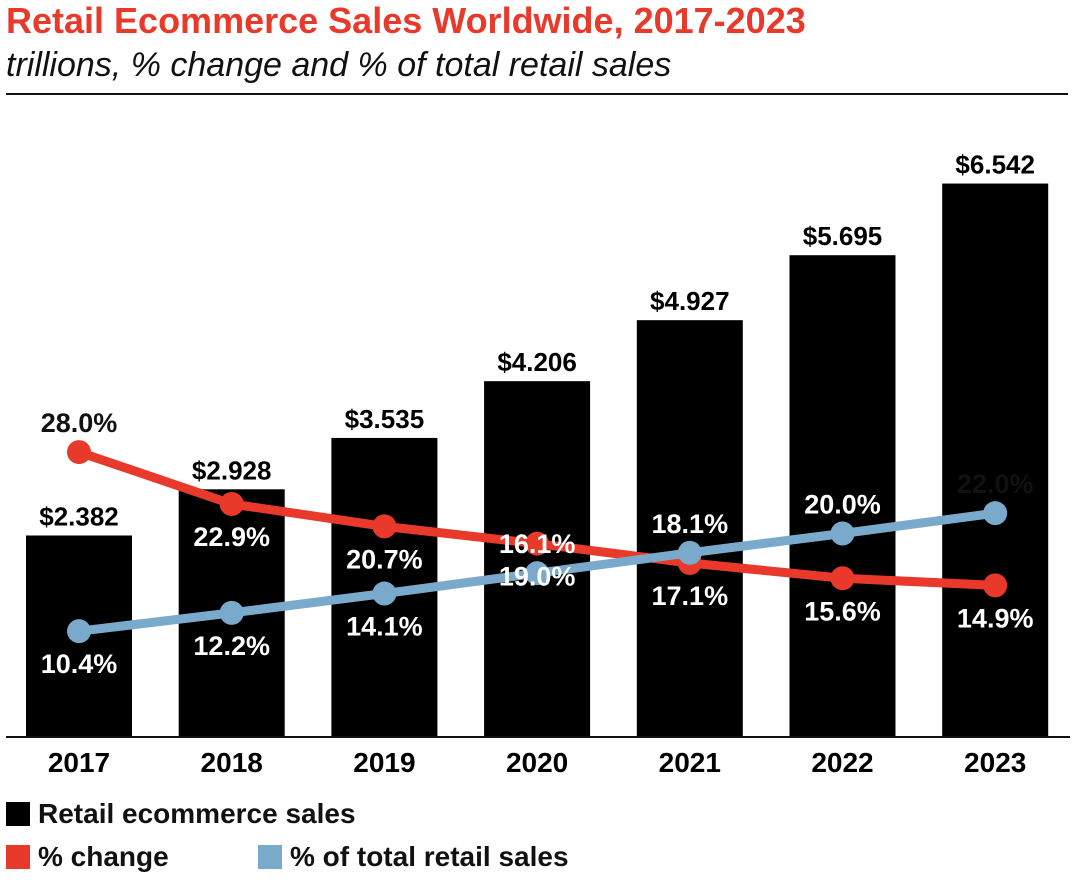 Image resolution: width=1080 pixels, height=884 pixels. I want to click on title-divider, so click(537, 94).